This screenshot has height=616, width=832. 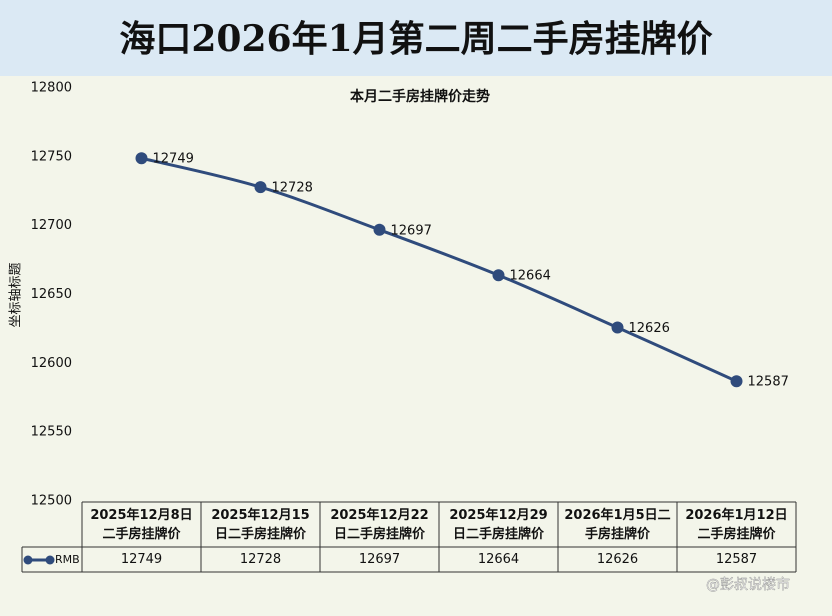 What do you see at coordinates (51, 88) in the screenshot?
I see `y-tick-label: 12800` at bounding box center [51, 88].